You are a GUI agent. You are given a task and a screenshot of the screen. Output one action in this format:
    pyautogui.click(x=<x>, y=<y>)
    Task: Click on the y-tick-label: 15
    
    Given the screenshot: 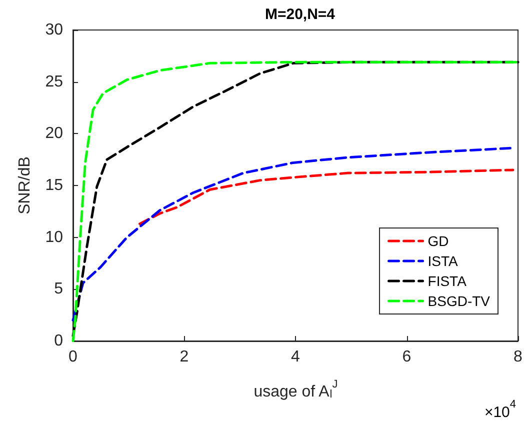 What is the action you would take?
    pyautogui.click(x=54, y=185)
    